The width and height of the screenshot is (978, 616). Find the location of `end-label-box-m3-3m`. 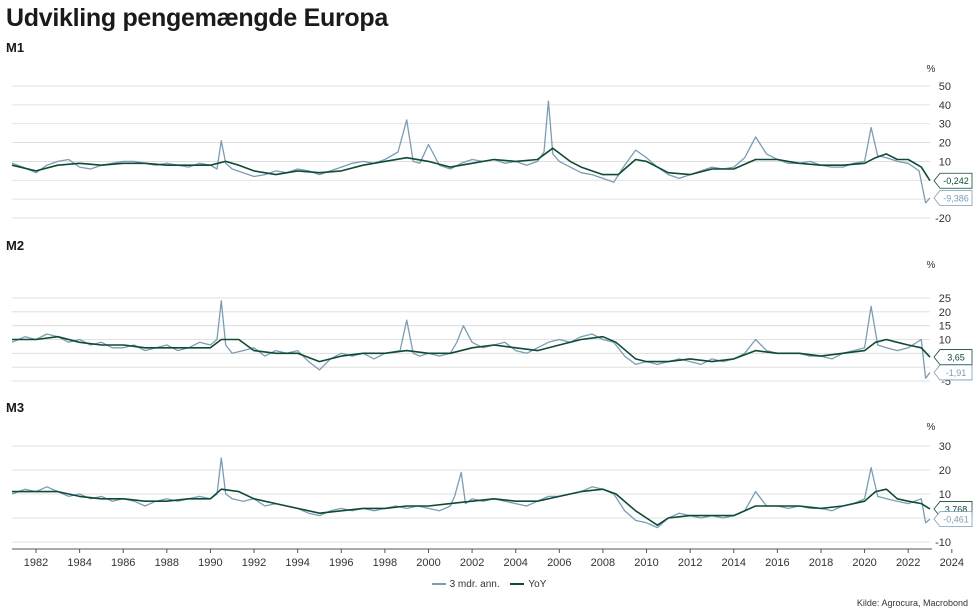

end-label-box-m3-3m is located at coordinates (953, 519).